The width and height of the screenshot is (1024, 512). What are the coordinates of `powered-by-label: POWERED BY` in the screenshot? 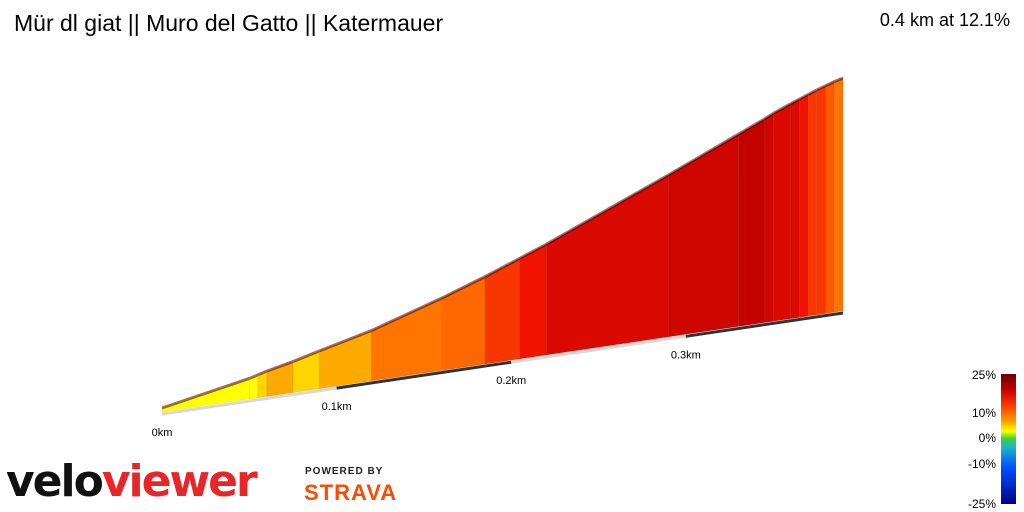 It's located at (344, 471).